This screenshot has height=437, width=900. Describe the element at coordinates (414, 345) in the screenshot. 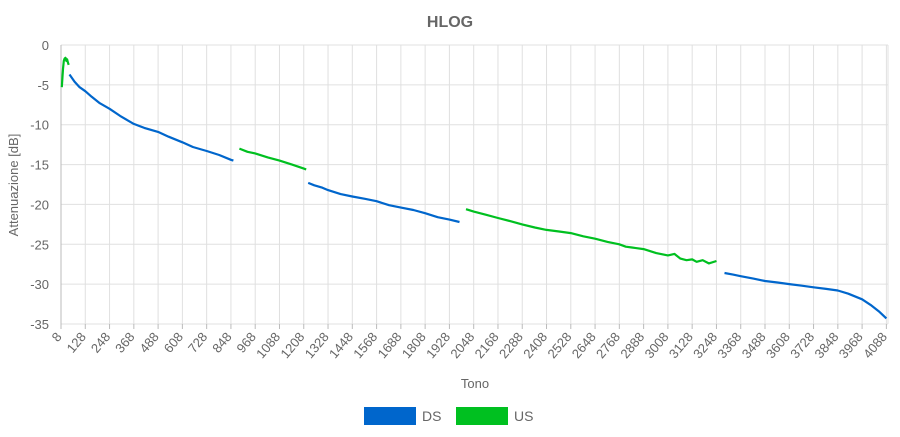

I see `x-tick-label: 1808` at that location.